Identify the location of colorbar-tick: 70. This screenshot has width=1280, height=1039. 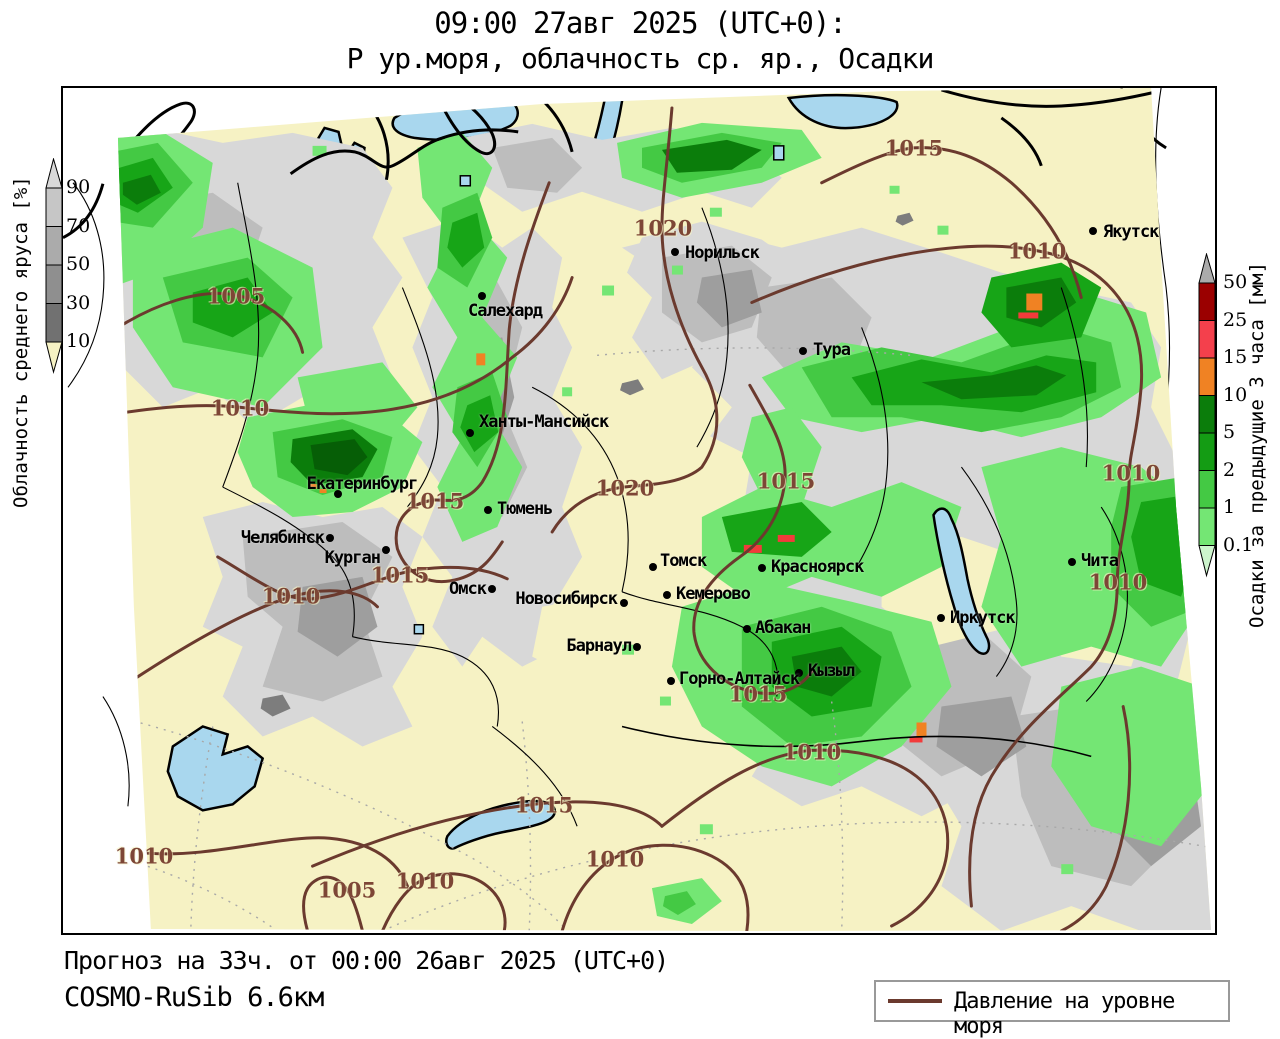
(78, 225).